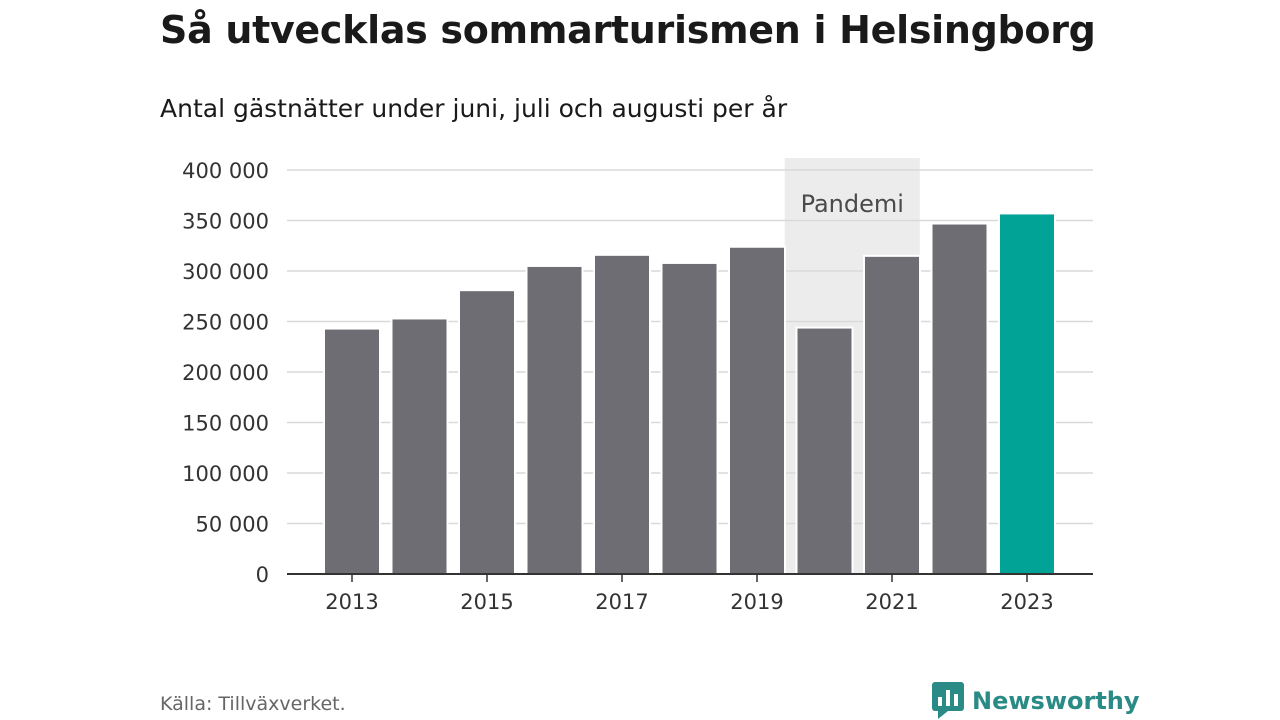  What do you see at coordinates (621, 602) in the screenshot?
I see `x-tick-label: 2017` at bounding box center [621, 602].